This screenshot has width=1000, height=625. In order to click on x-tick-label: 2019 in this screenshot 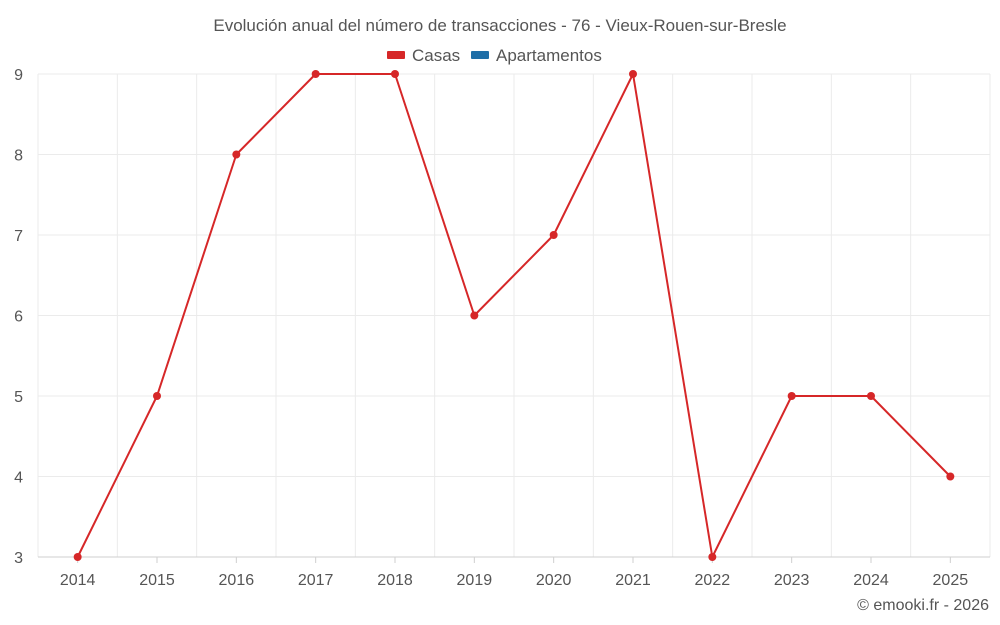, I will do `click(475, 580)`.